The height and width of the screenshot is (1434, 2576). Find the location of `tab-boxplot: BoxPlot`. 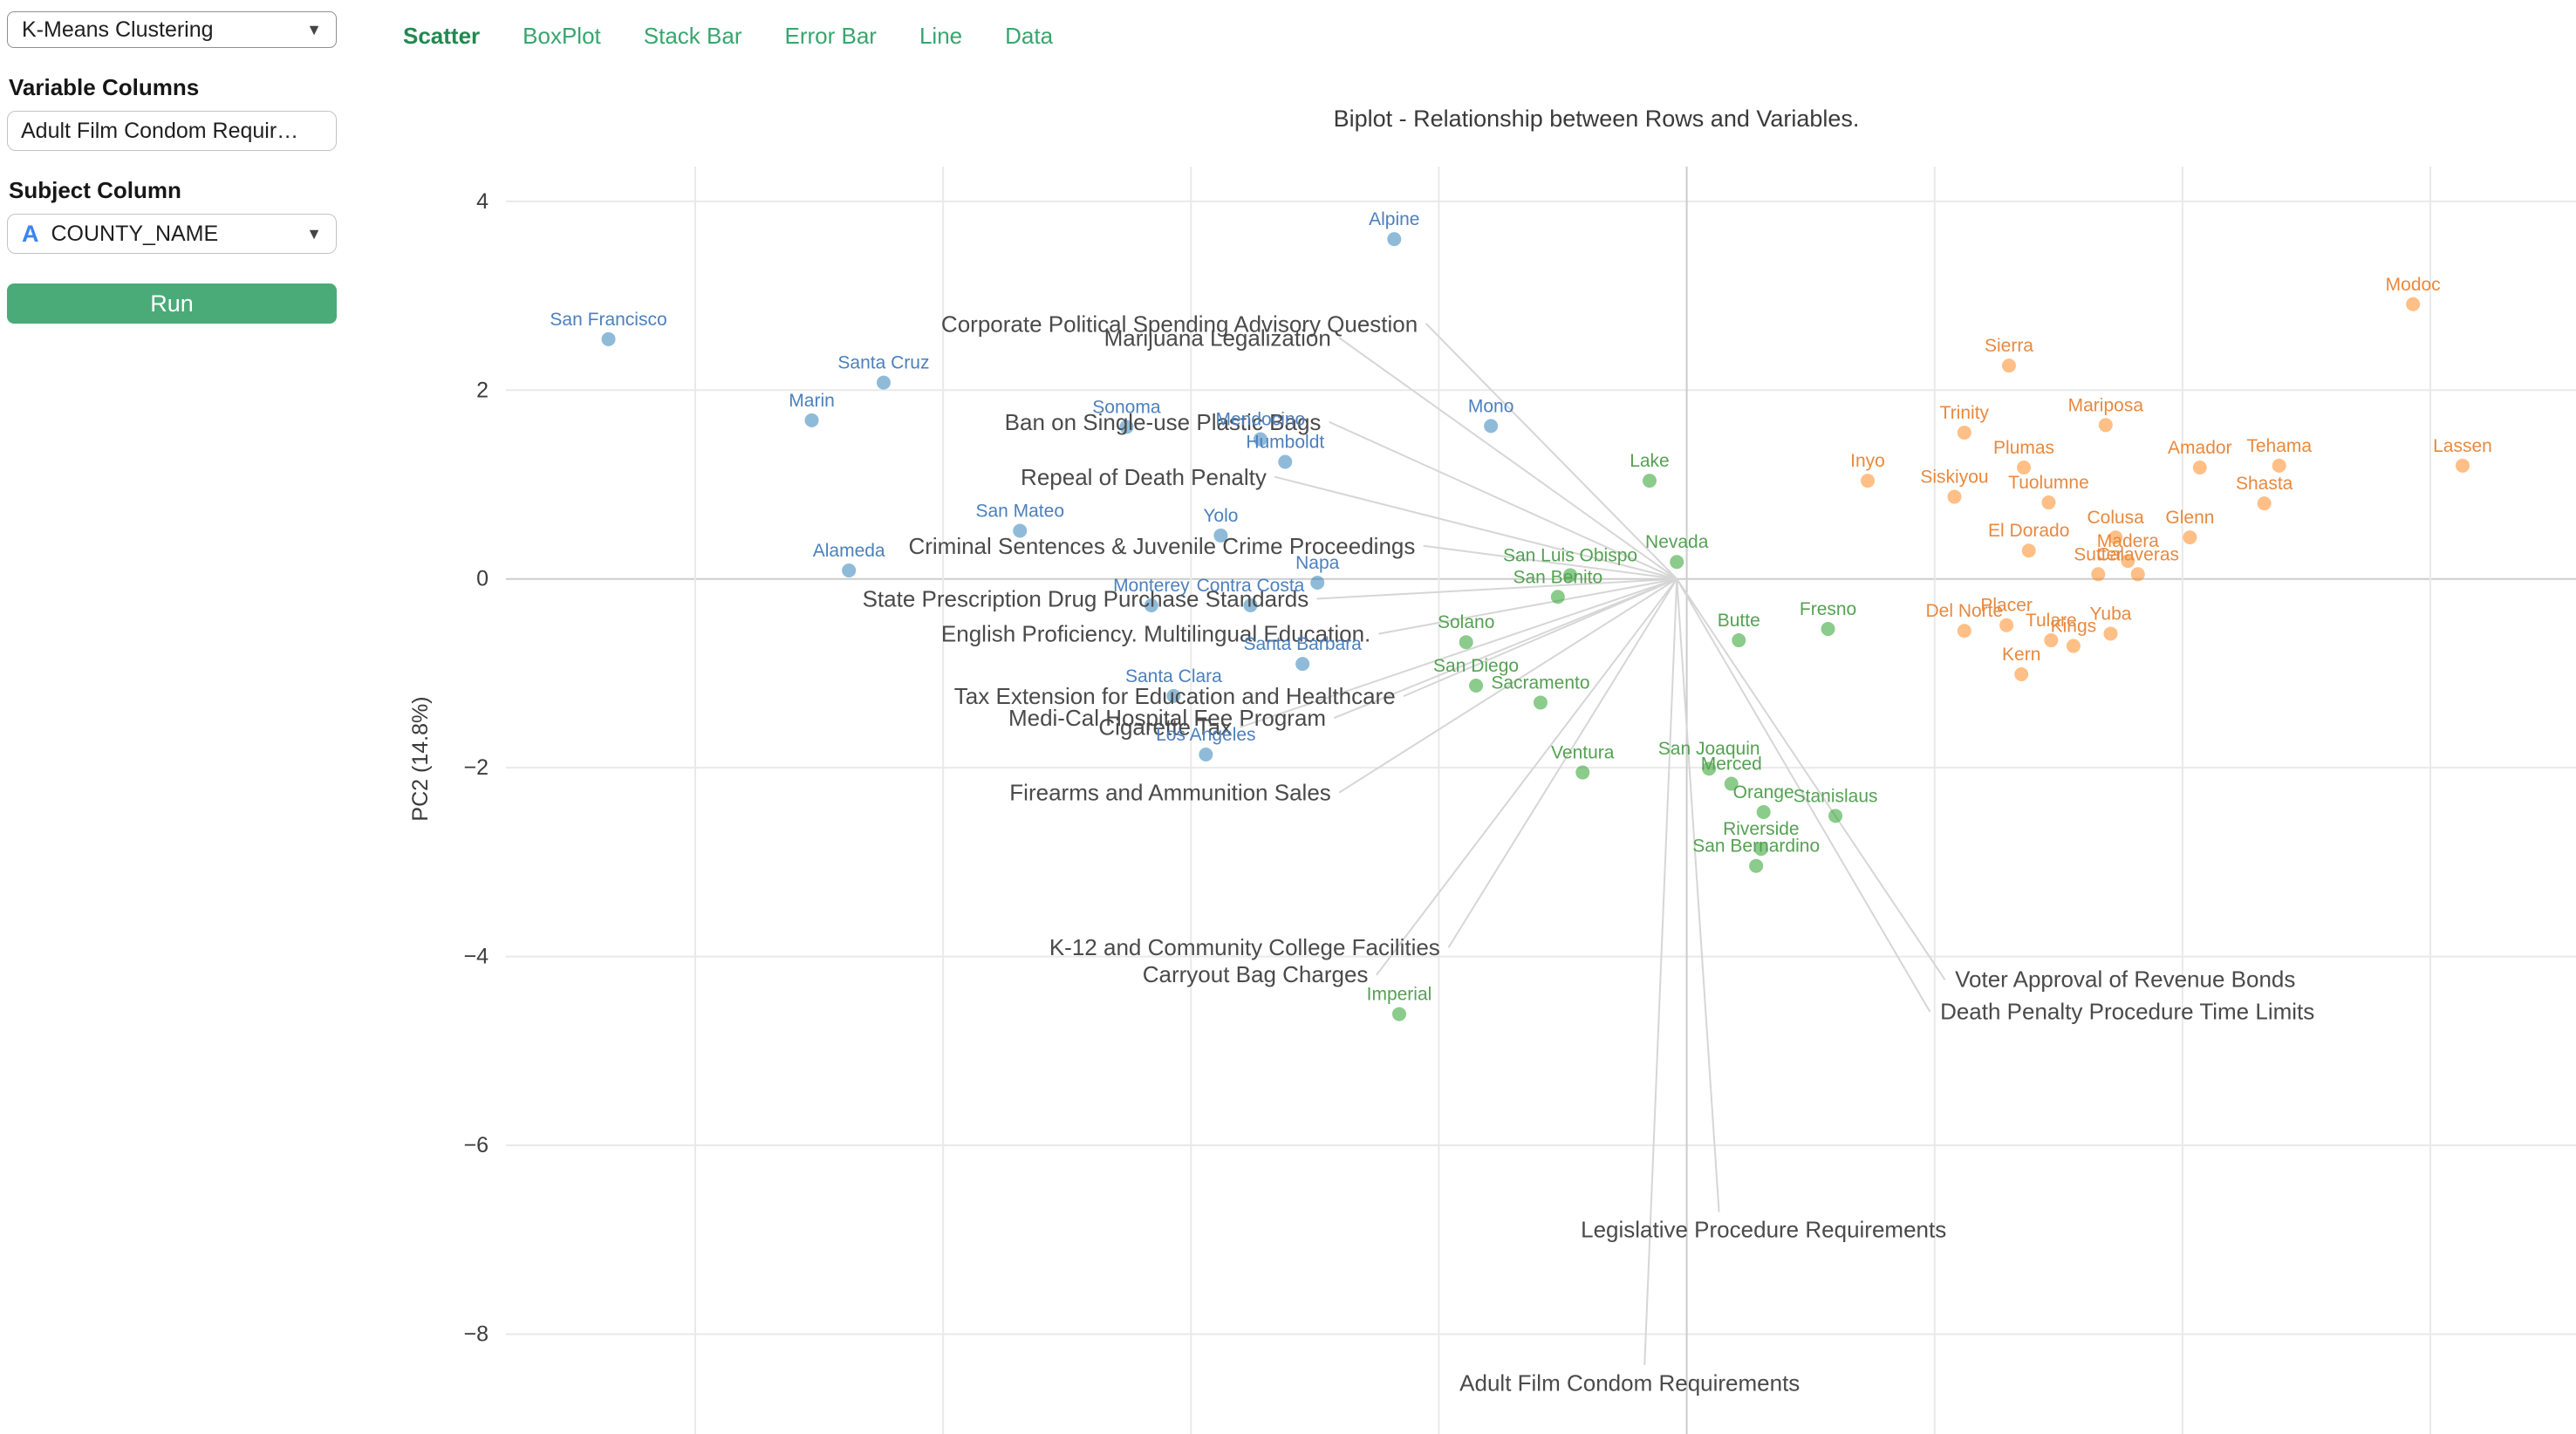

tab-boxplot: BoxPlot is located at coordinates (562, 36).